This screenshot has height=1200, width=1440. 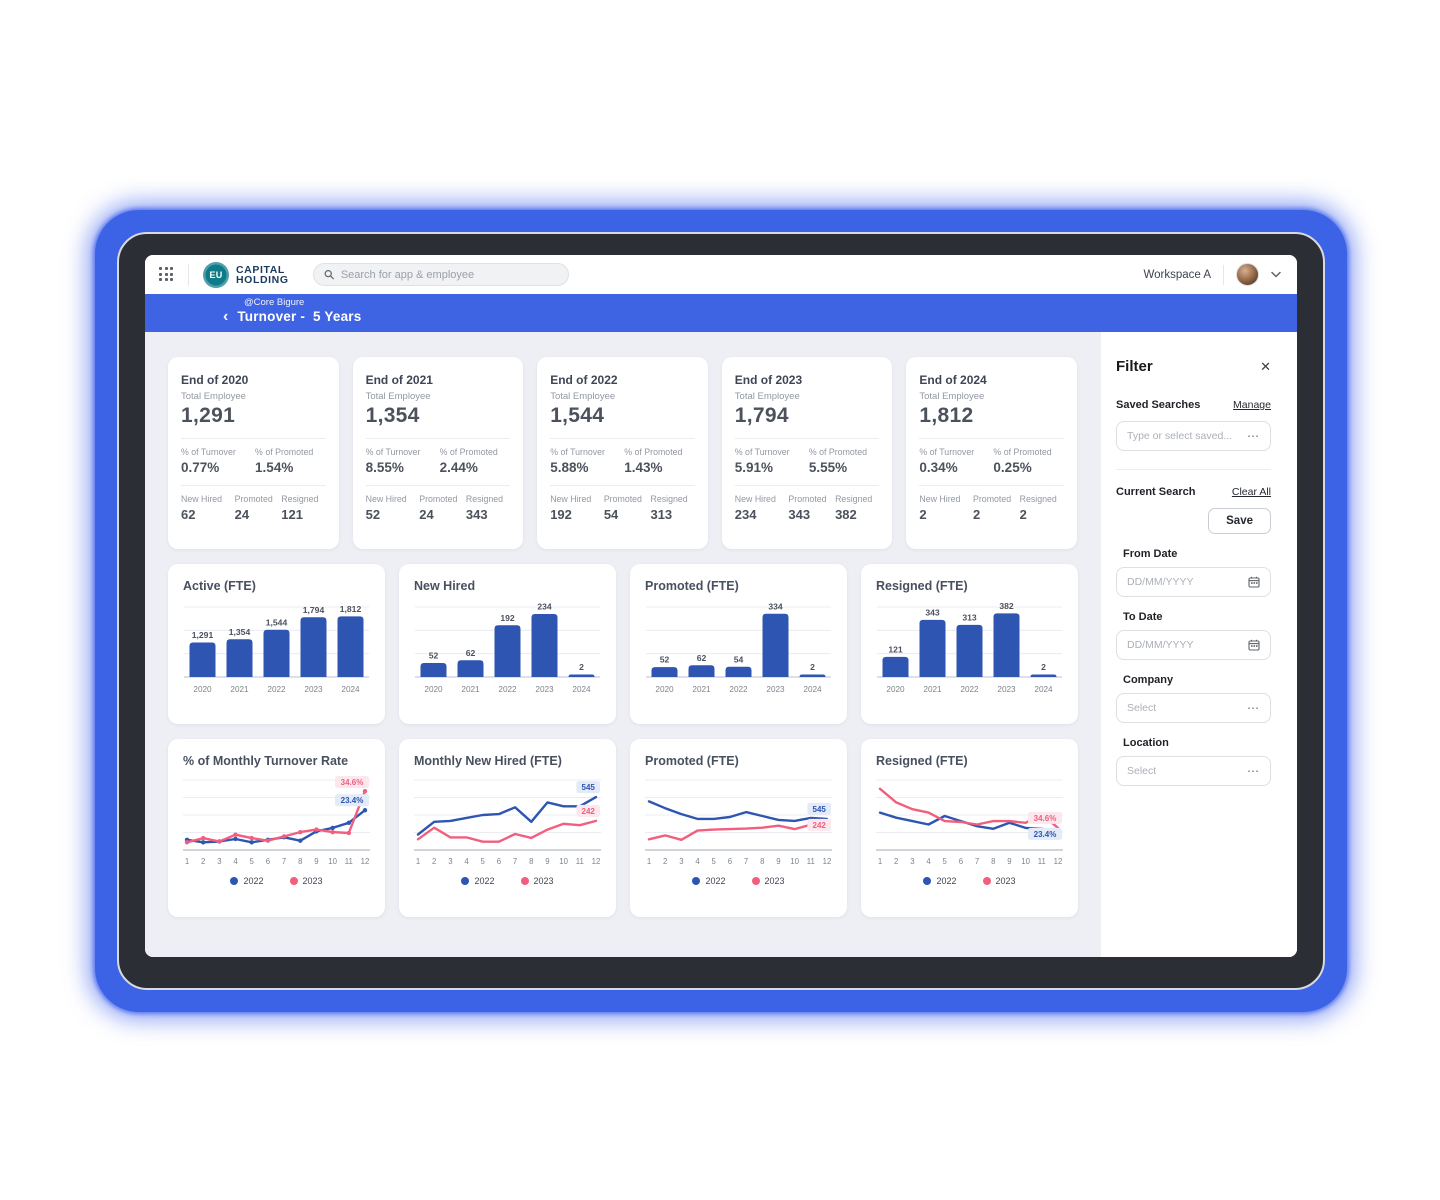 What do you see at coordinates (1177, 274) in the screenshot?
I see `workspace-selector: Workspace A` at bounding box center [1177, 274].